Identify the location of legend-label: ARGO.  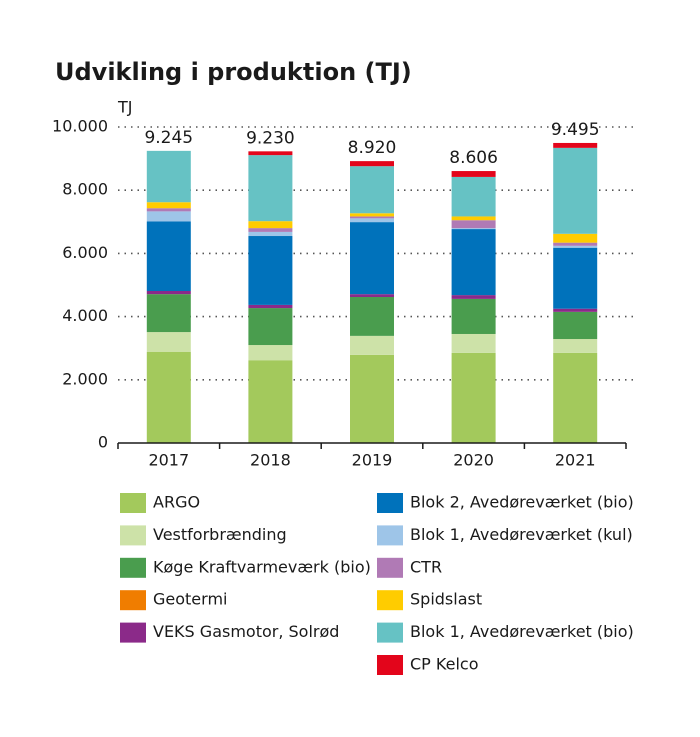
(176, 502).